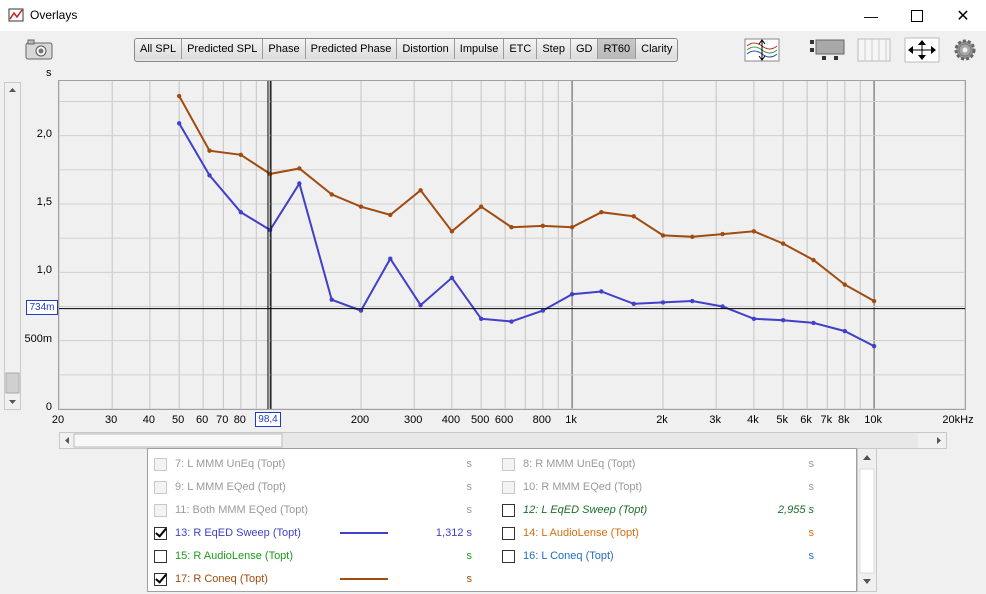 The height and width of the screenshot is (594, 986). I want to click on settings-button, so click(965, 50).